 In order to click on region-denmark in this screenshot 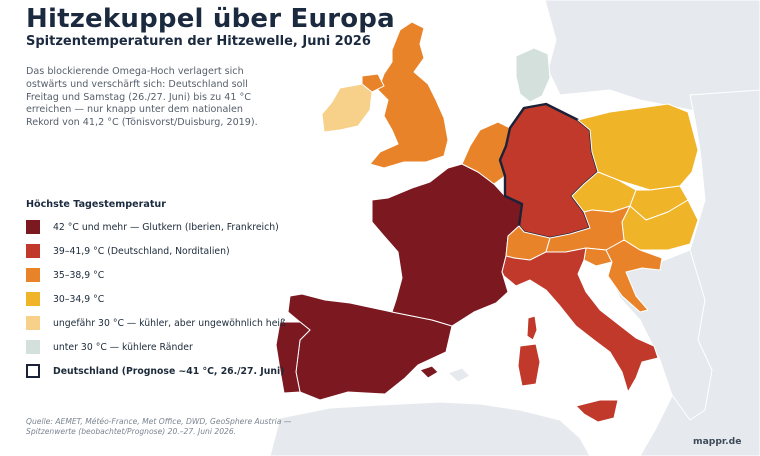, I will do `click(533, 75)`.